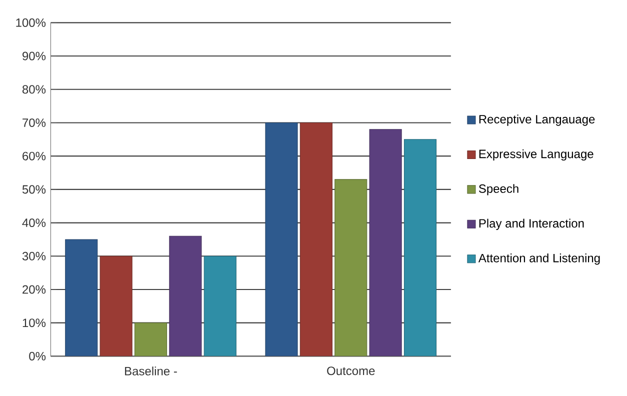 This screenshot has width=627, height=396. I want to click on legend-label: Speech, so click(498, 190).